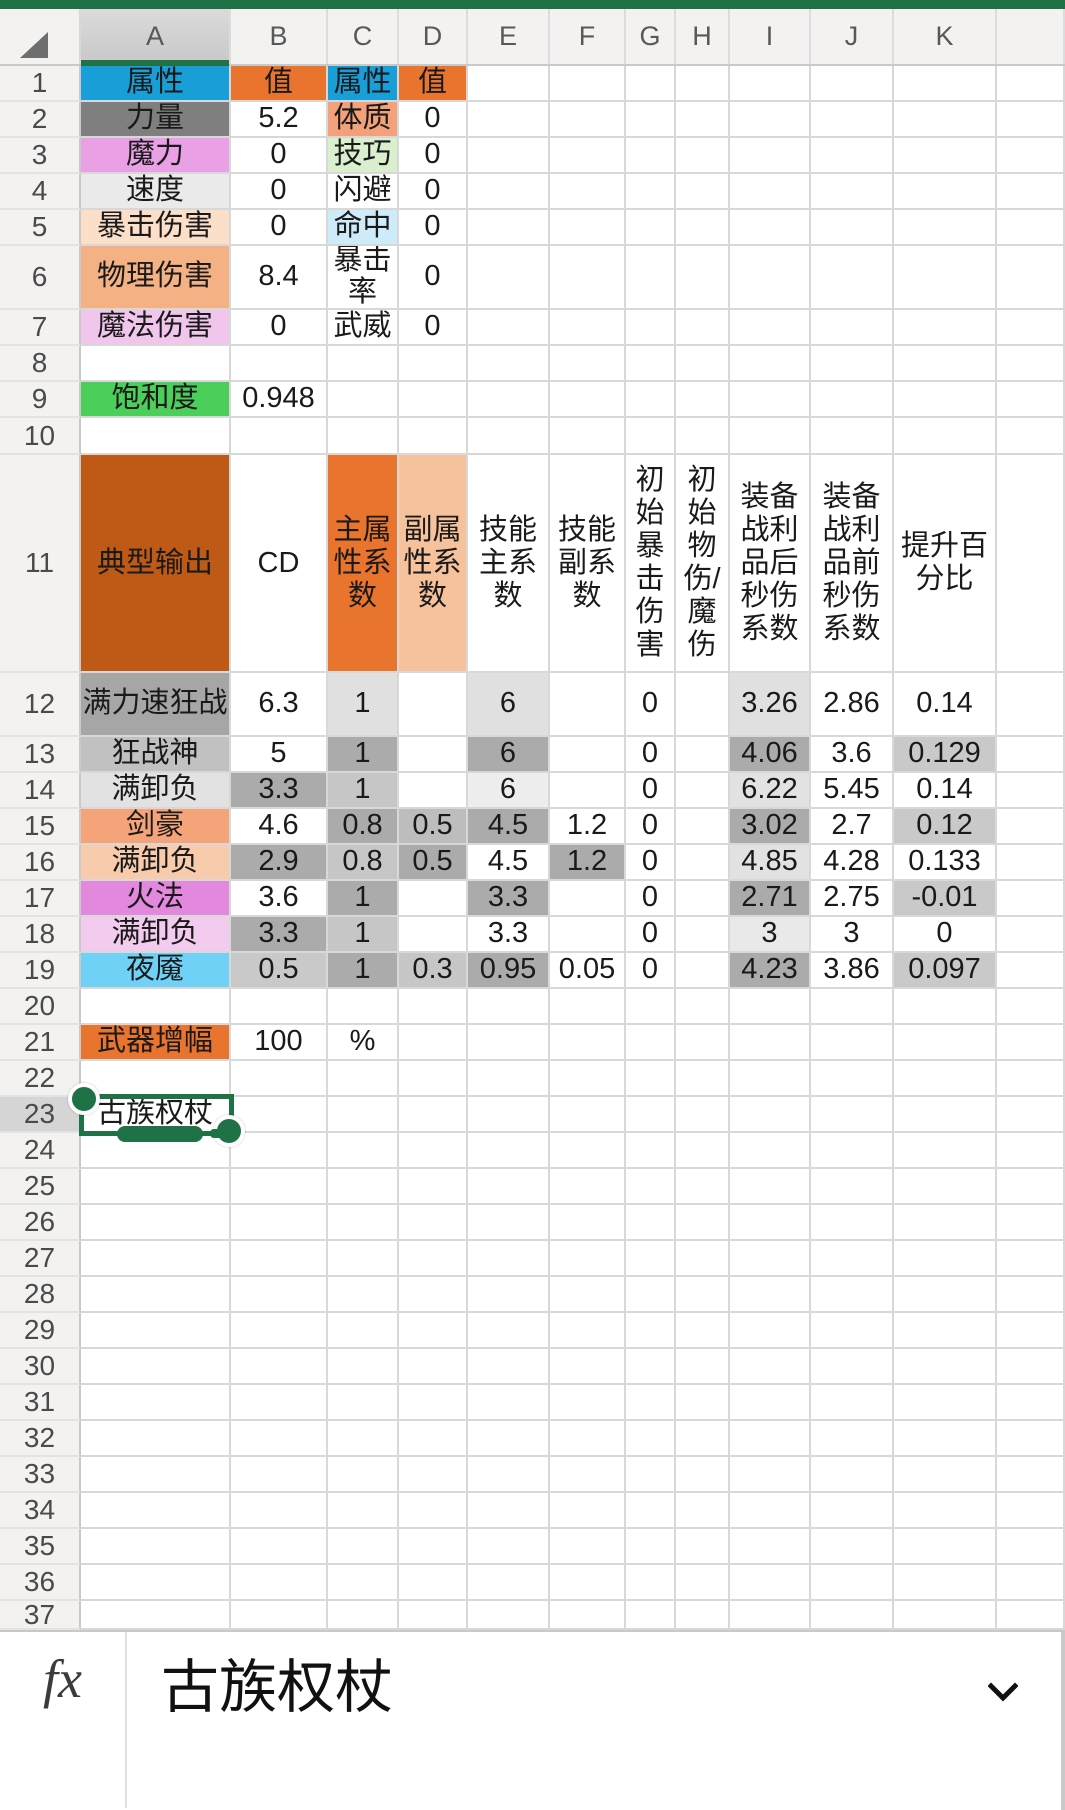  What do you see at coordinates (703, 84) in the screenshot?
I see `cell-H1` at bounding box center [703, 84].